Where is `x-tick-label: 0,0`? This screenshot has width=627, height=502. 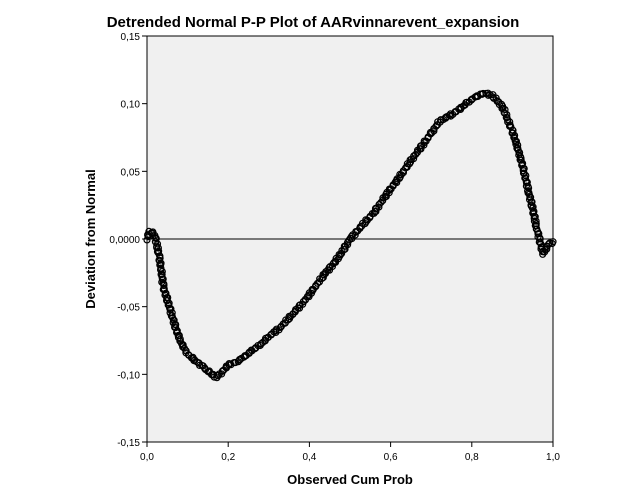
x-tick-label: 0,0 is located at coordinates (147, 457).